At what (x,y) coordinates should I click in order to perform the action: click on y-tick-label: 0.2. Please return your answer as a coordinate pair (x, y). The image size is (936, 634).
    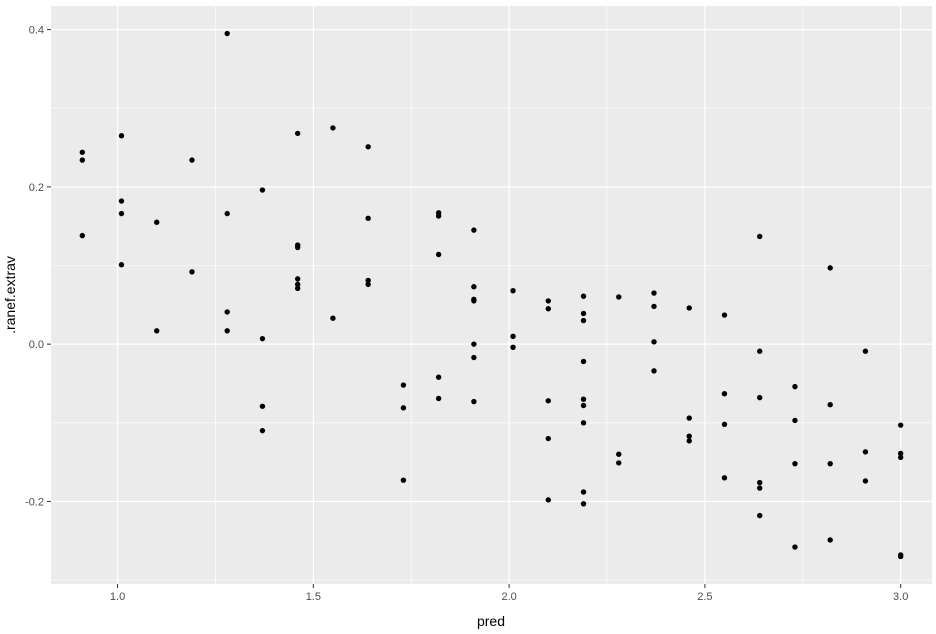
    Looking at the image, I should click on (36, 188).